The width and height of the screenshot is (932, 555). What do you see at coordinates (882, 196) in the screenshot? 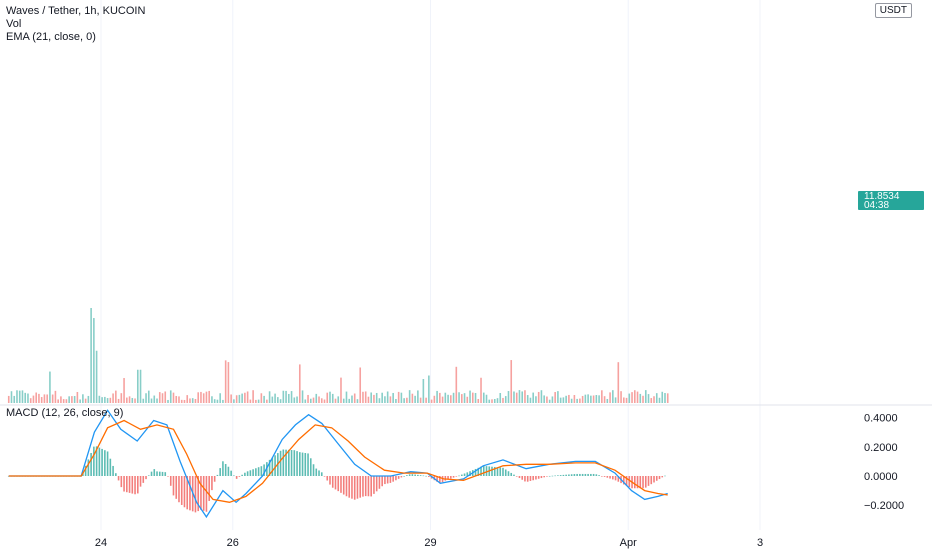
I see `last-price-value: 11.8534` at bounding box center [882, 196].